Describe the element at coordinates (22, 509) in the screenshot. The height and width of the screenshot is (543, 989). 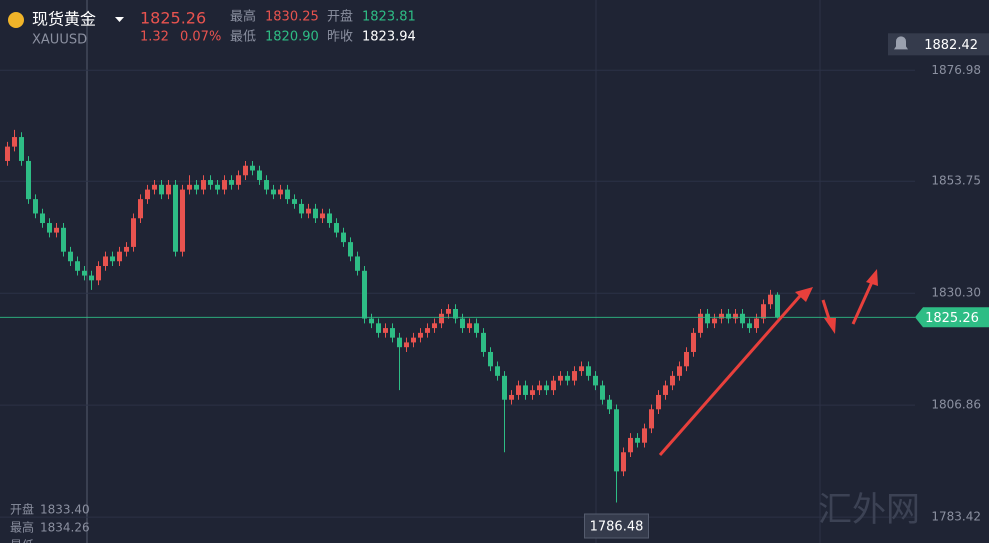
I see `label: 开盘` at that location.